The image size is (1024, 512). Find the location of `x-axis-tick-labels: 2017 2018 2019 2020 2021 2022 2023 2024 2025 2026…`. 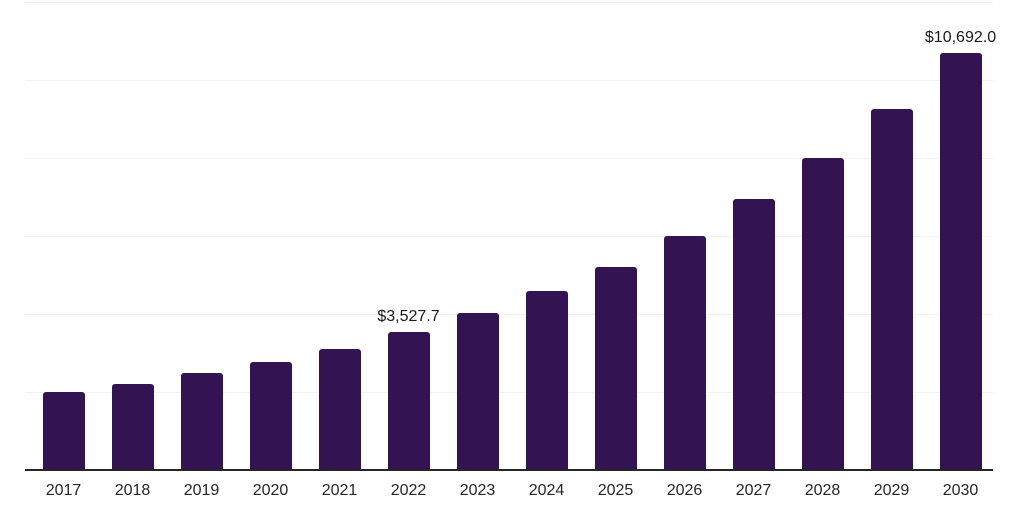

x-axis-tick-labels: 2017 2018 2019 2020 2021 2022 2023 2024 2025 2026… is located at coordinates (509, 494).